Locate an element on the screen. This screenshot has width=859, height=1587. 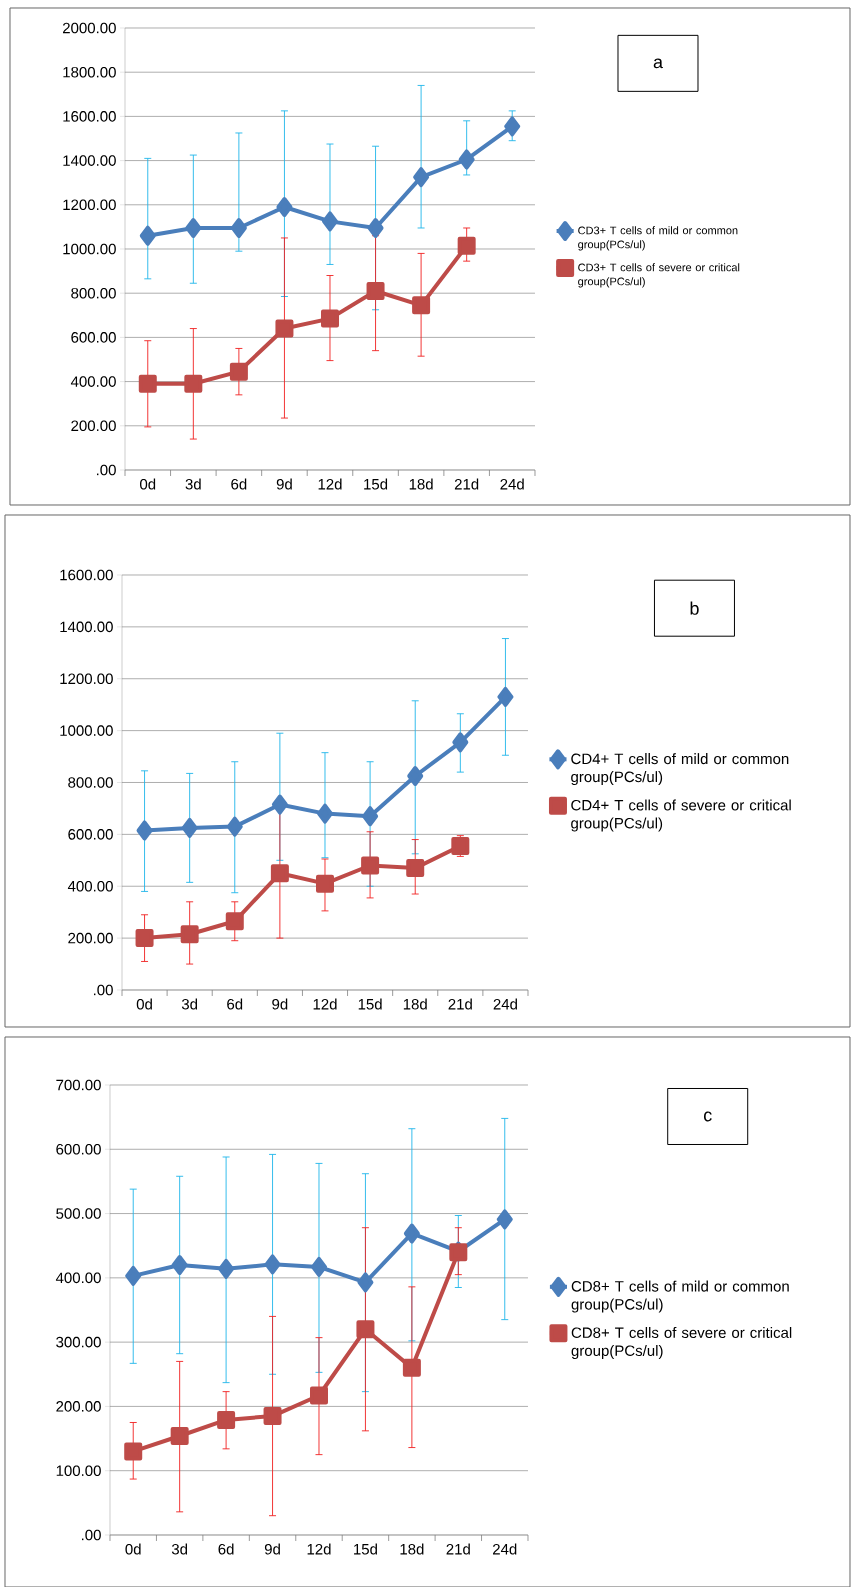
legend-label: CD8+ T cells of severe or critical group(PCs/ul) is located at coordinates (681, 1342).